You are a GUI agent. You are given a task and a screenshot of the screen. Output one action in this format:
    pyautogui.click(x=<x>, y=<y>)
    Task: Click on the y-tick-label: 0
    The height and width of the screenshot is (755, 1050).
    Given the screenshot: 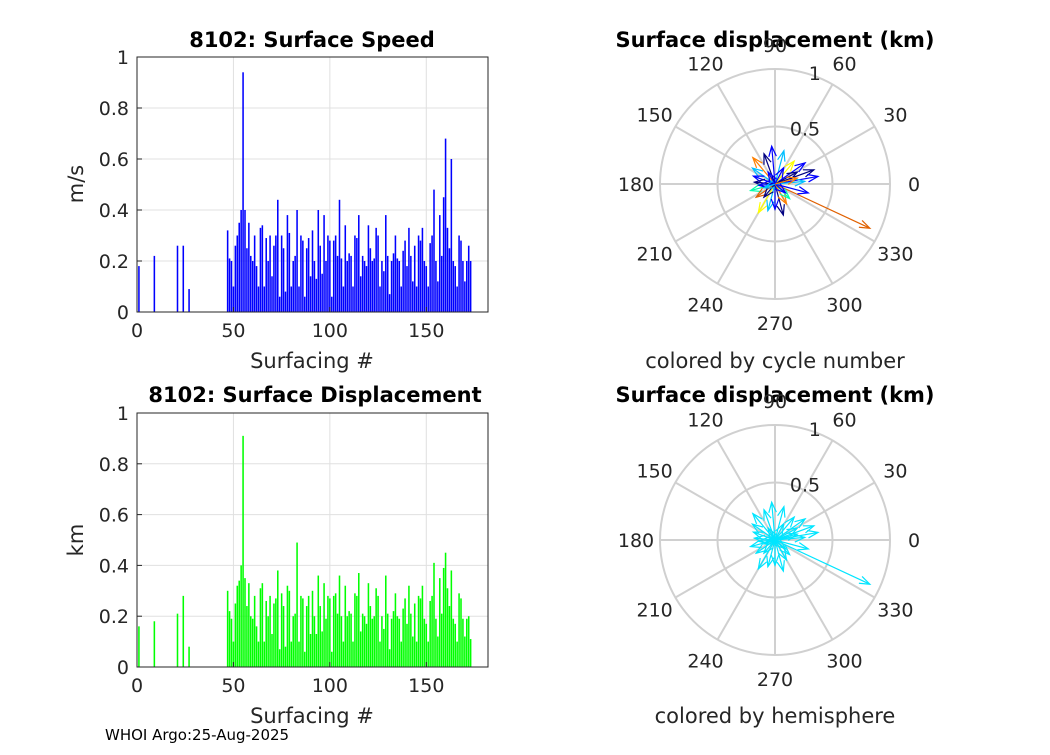 What is the action you would take?
    pyautogui.click(x=123, y=313)
    